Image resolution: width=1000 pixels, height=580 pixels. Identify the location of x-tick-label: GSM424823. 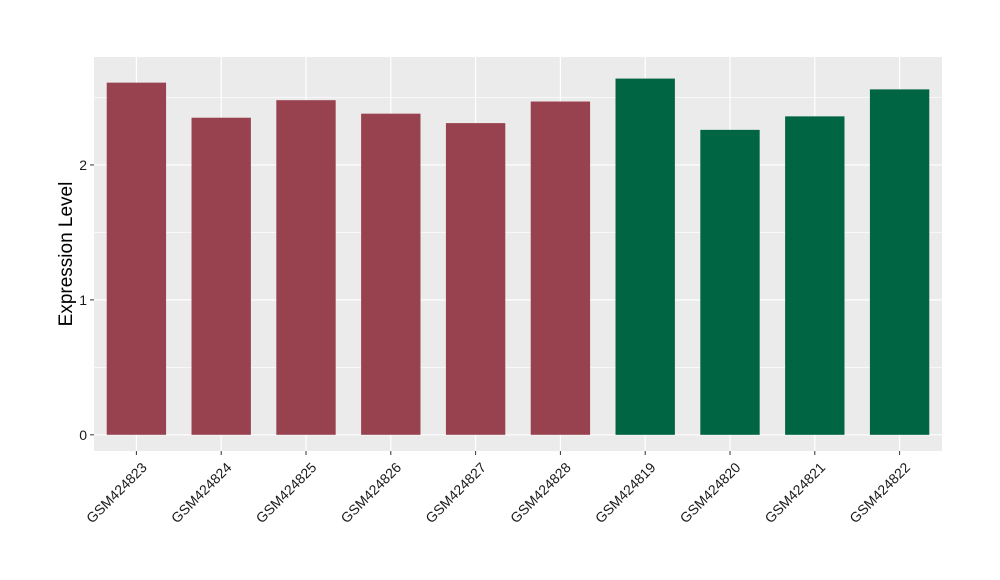
(116, 492).